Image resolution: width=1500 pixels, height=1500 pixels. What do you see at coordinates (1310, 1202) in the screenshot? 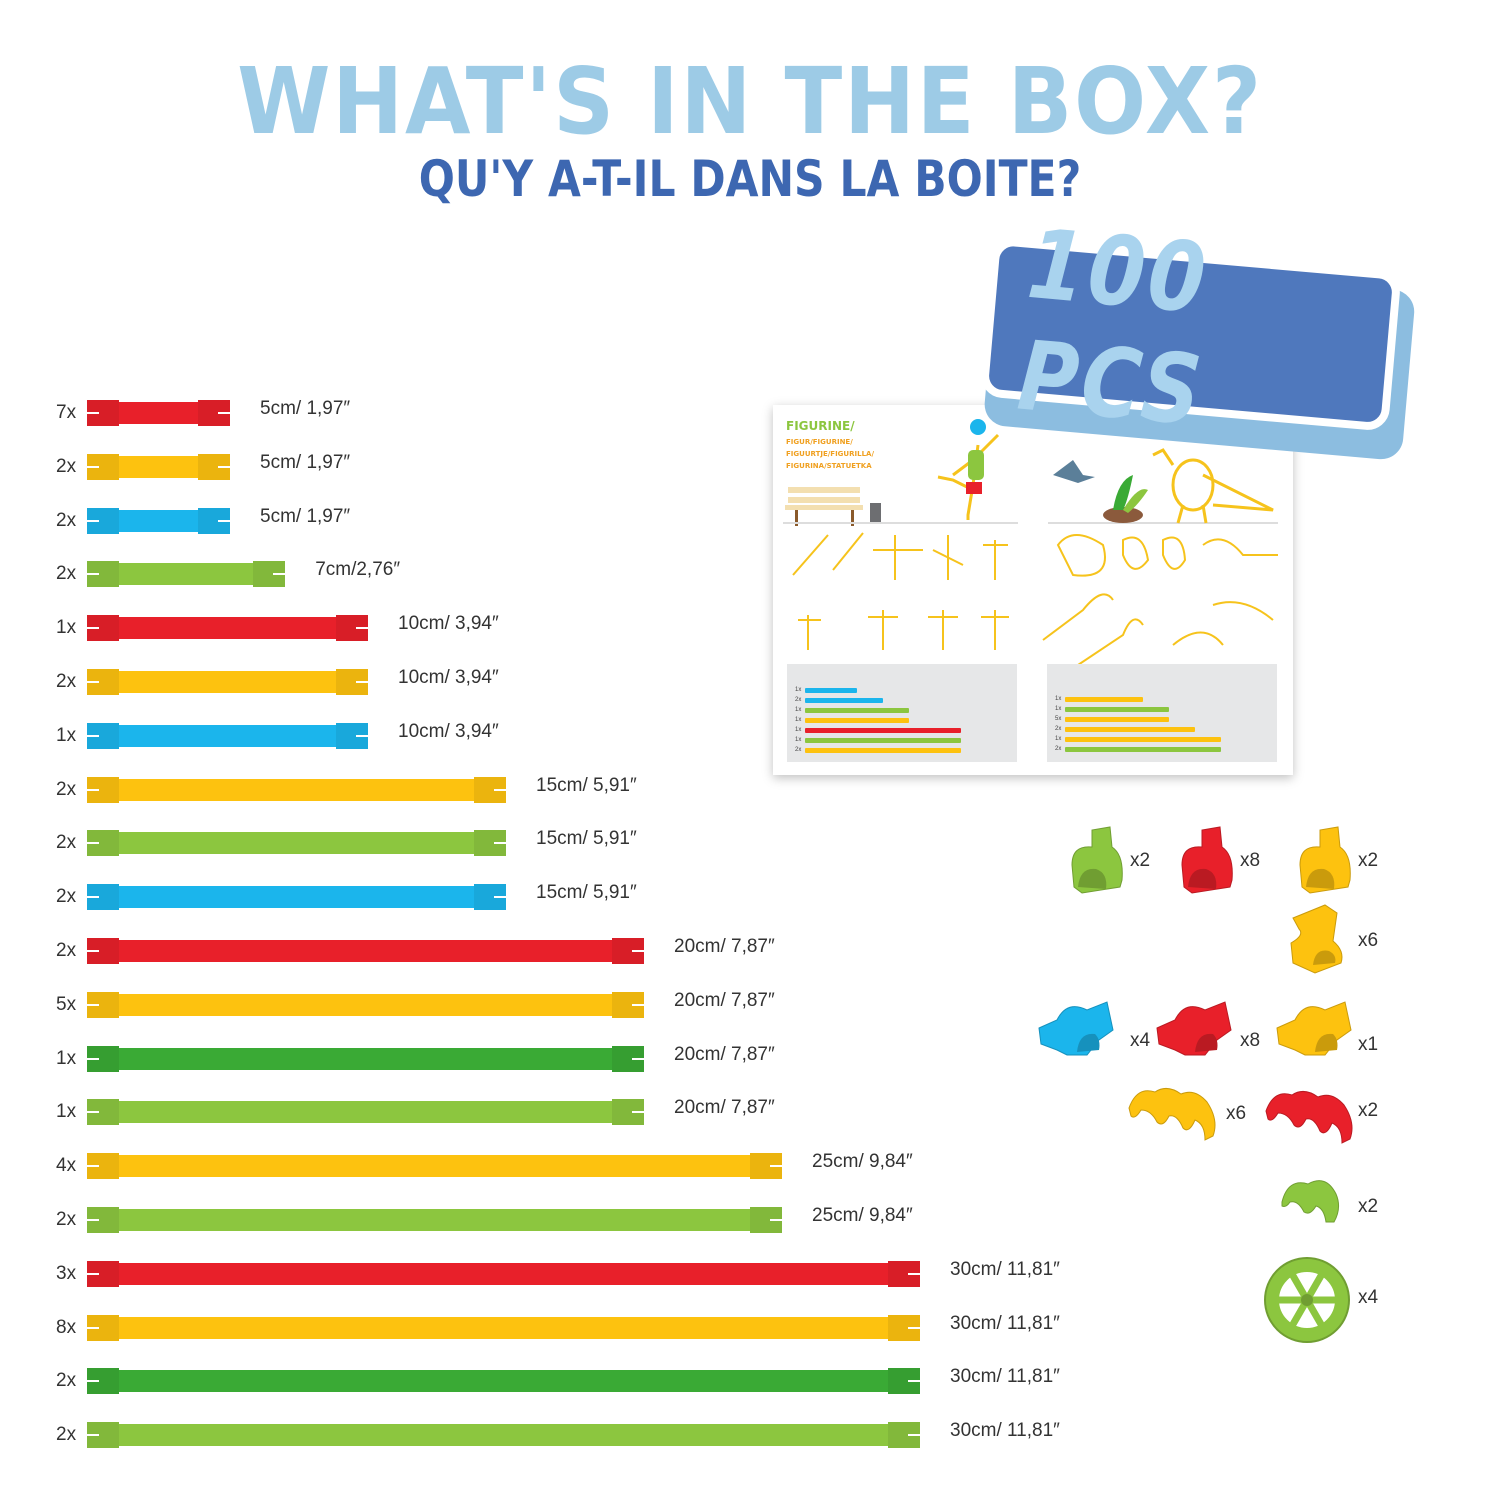
I see `double-arch-connector-icon` at bounding box center [1310, 1202].